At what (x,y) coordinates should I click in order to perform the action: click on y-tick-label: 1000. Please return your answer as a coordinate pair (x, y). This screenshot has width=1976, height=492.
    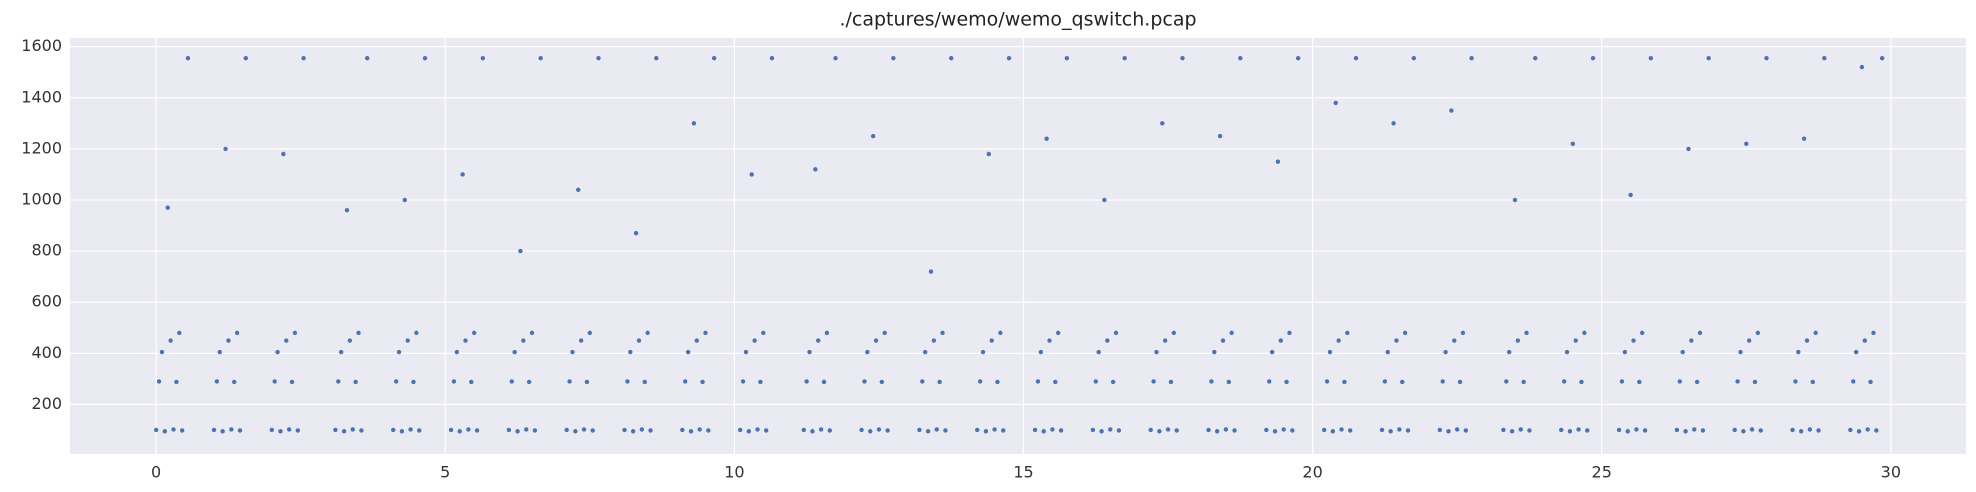
    Looking at the image, I should click on (41, 199).